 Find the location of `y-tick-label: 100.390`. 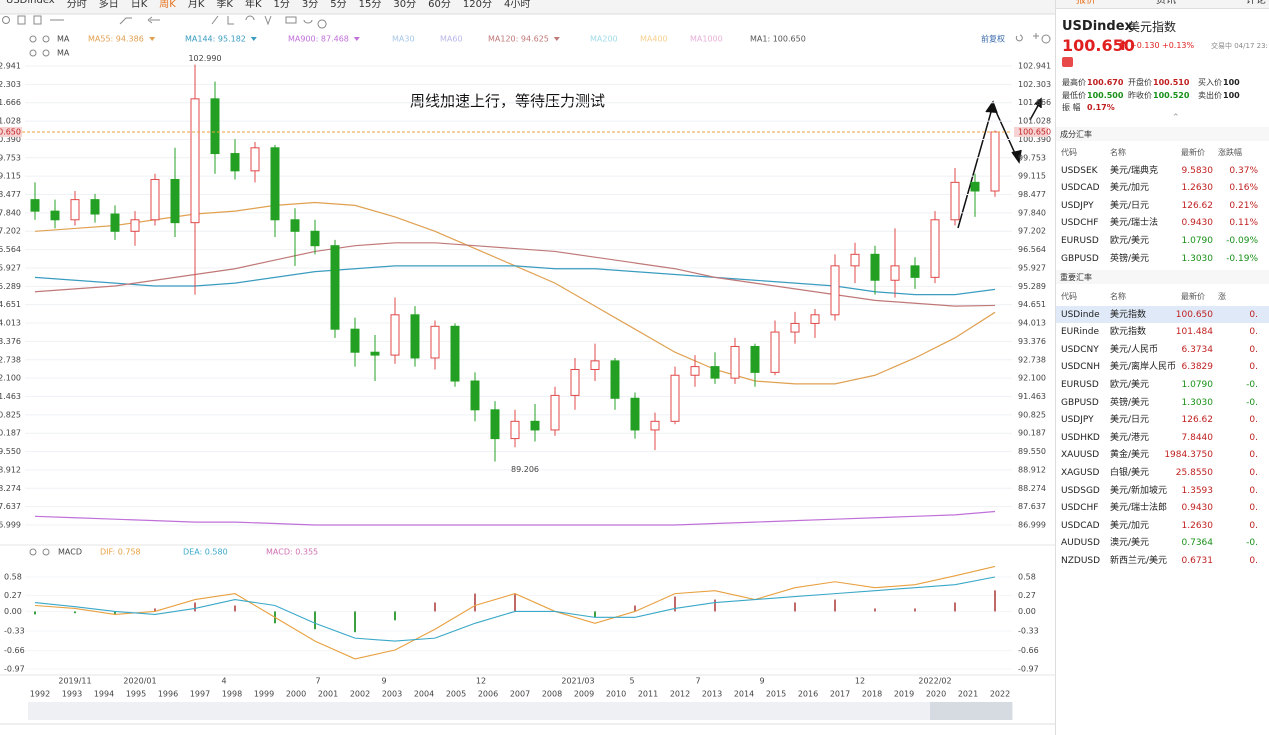

y-tick-label: 100.390 is located at coordinates (1034, 139).